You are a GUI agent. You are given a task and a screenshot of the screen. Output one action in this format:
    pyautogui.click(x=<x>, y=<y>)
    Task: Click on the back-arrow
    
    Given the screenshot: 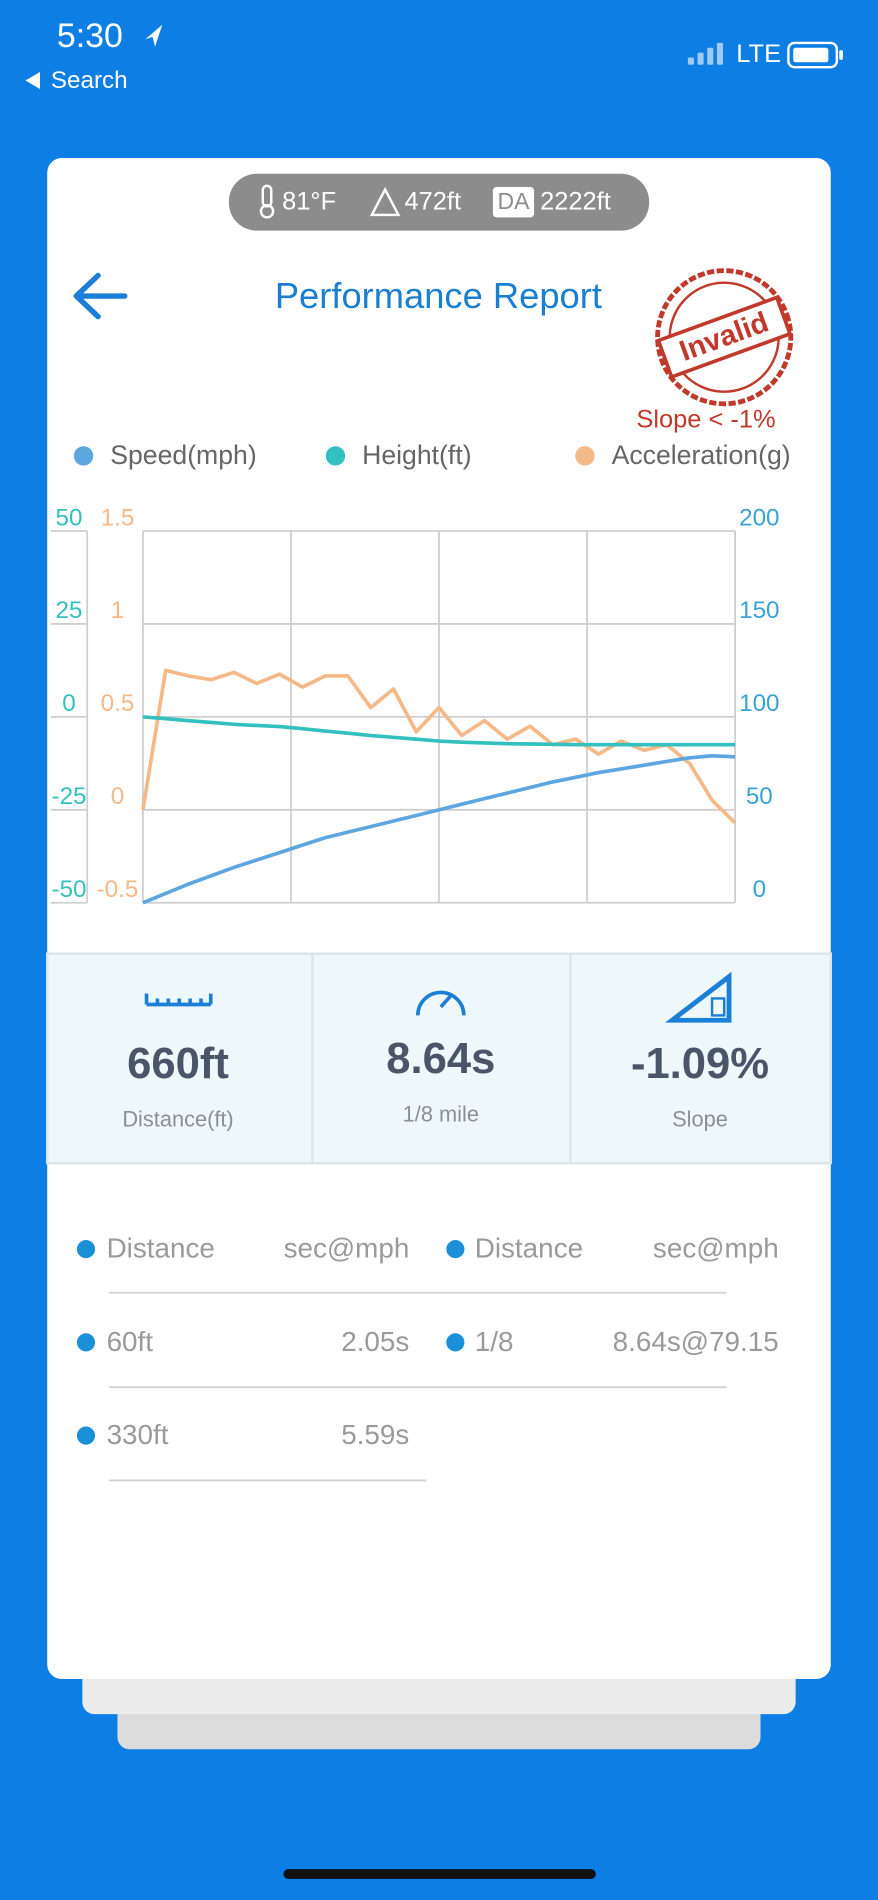 What is the action you would take?
    pyautogui.click(x=100, y=296)
    